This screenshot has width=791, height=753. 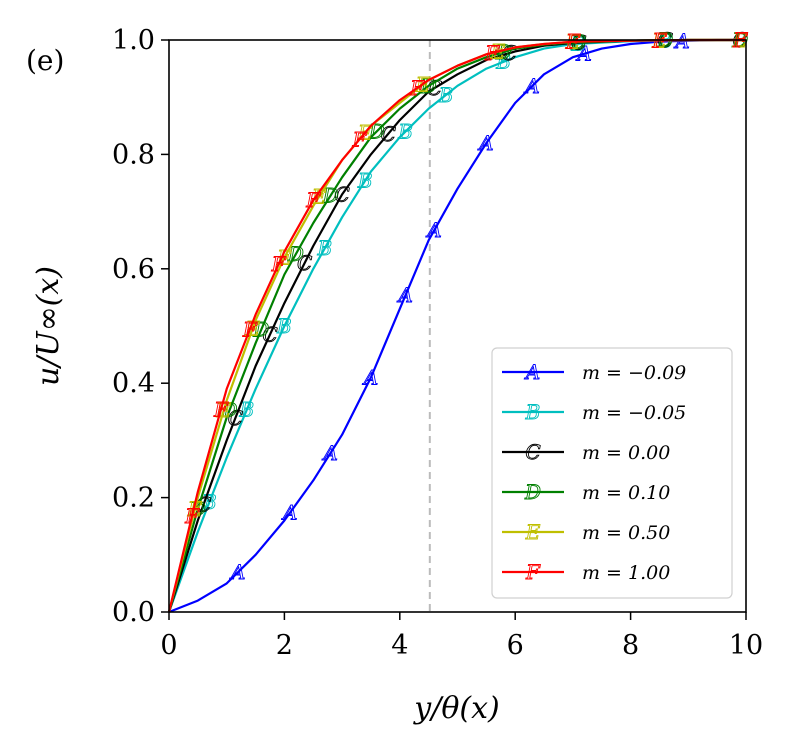 What do you see at coordinates (399, 645) in the screenshot?
I see `x-tick-label: 4` at bounding box center [399, 645].